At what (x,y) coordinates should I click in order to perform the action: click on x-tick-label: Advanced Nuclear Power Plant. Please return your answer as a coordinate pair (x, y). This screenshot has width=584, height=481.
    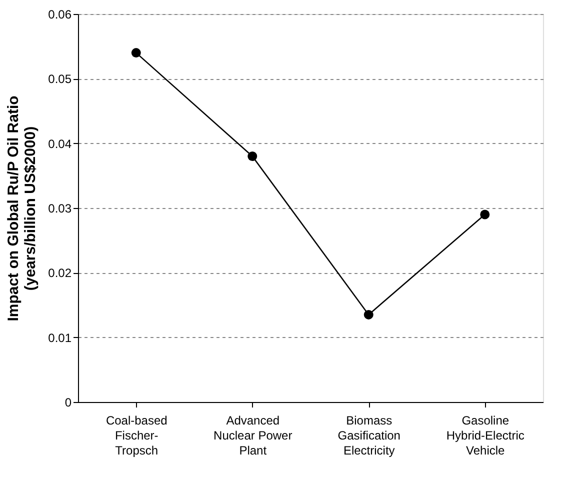
    Looking at the image, I should click on (253, 436).